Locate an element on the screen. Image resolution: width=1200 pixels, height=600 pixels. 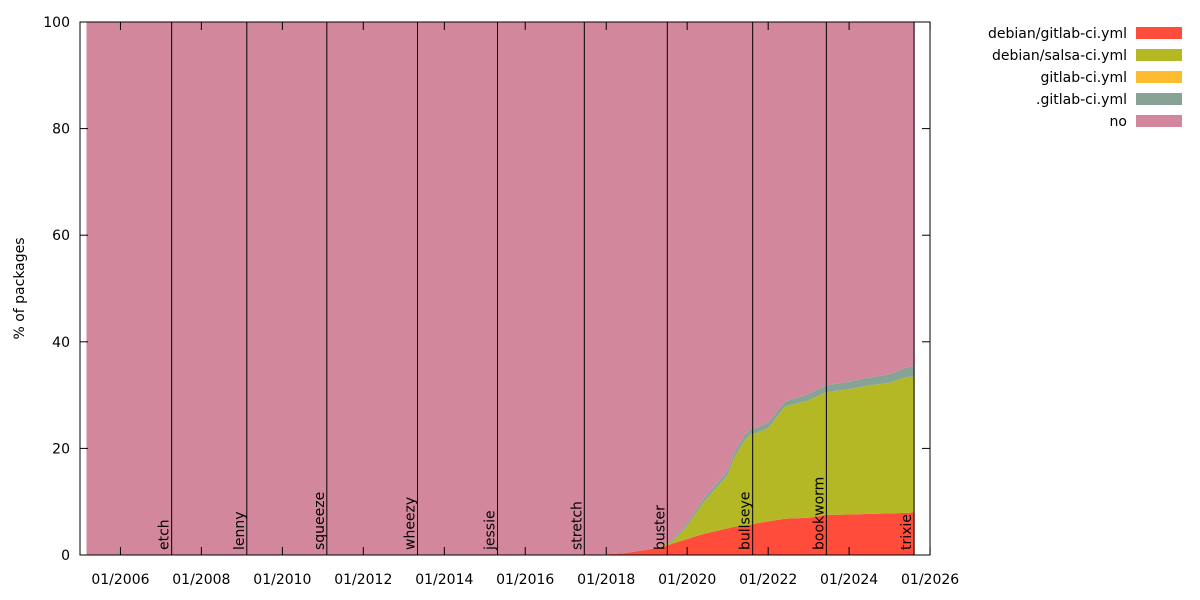
release-label-etch: etch is located at coordinates (165, 534).